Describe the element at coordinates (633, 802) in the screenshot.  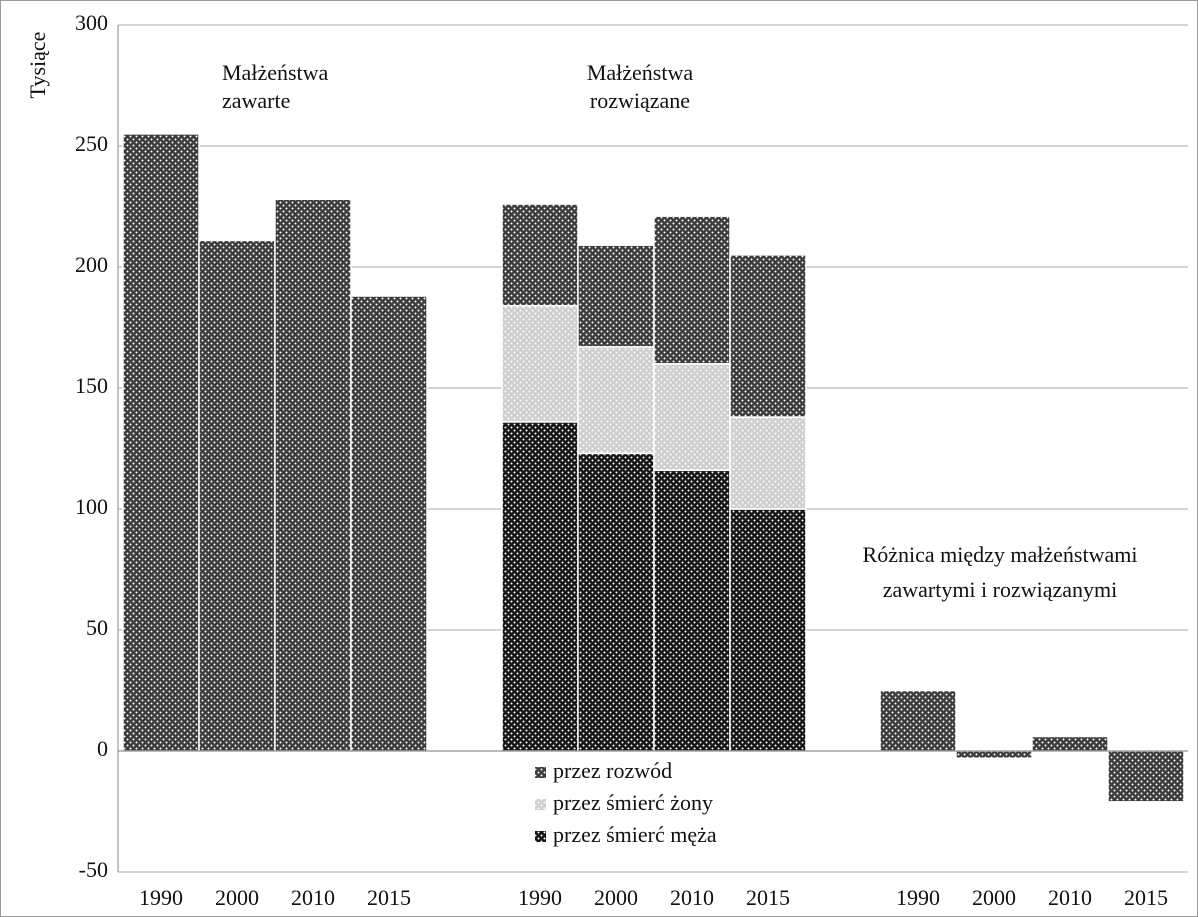
I see `legend-label: przez śmierć żony` at that location.